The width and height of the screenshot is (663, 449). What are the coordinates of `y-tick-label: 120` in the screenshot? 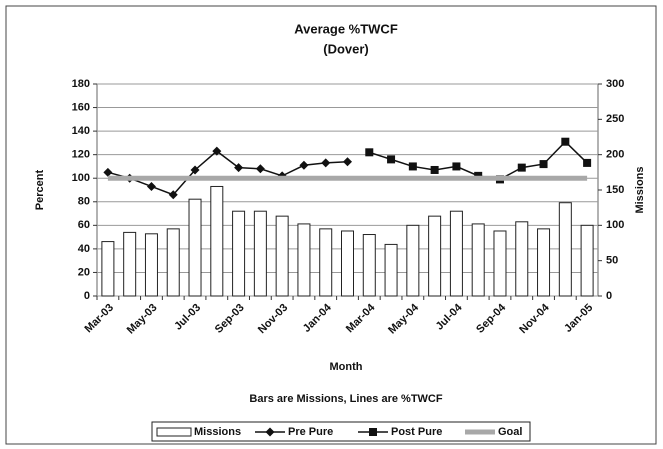 It's located at (81, 155).